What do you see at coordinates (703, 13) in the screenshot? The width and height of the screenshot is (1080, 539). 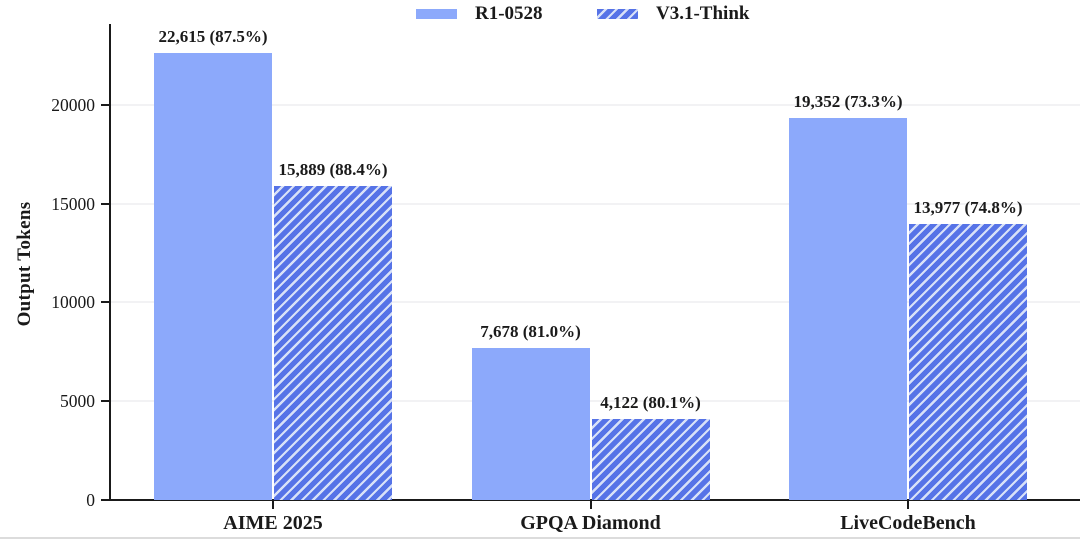 I see `legend-label-v3-1-think: V3.1-Think` at bounding box center [703, 13].